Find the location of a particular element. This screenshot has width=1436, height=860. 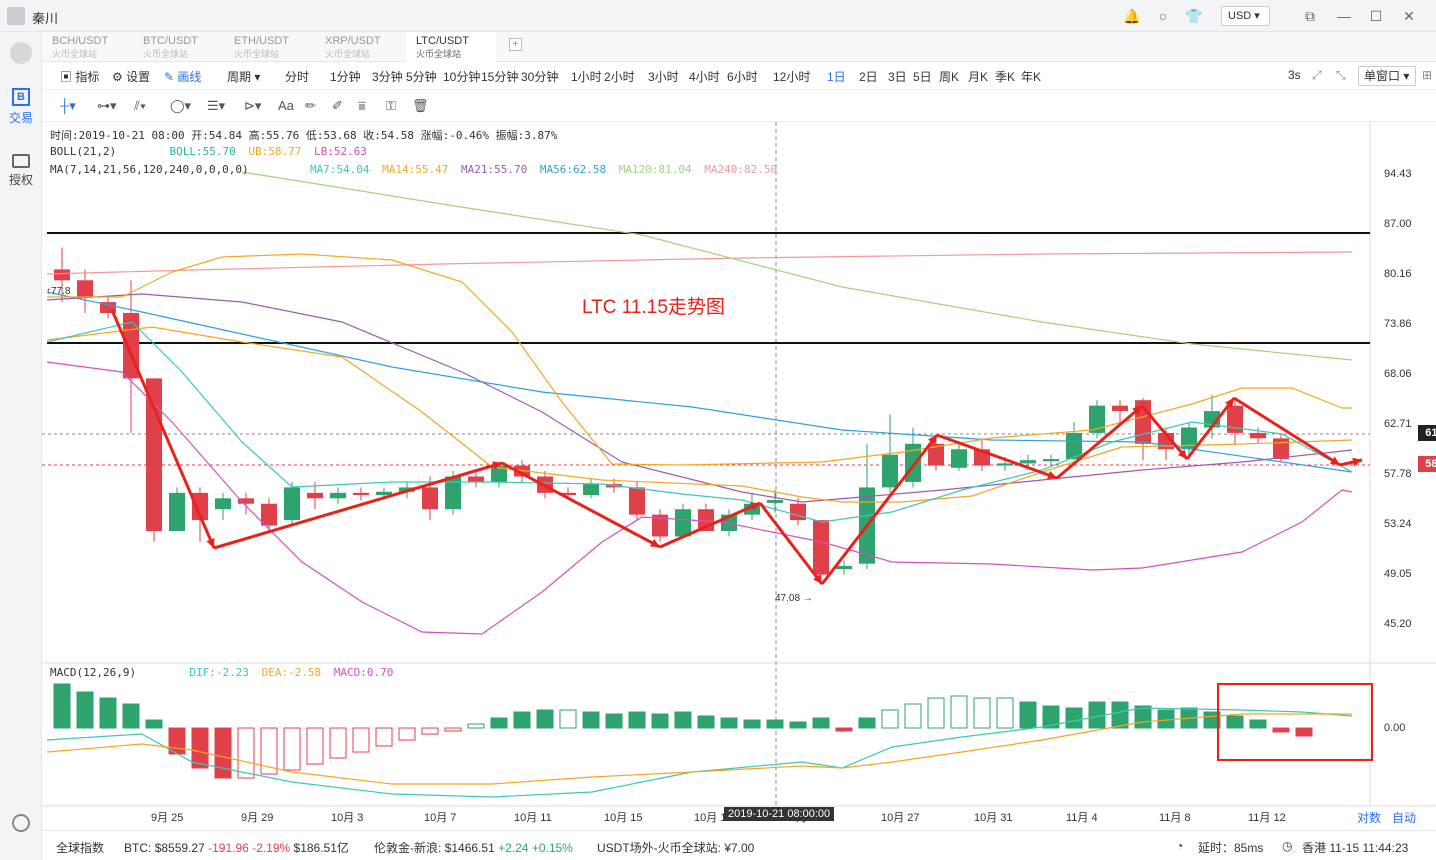

timeframe-7: 1小时 is located at coordinates (586, 77).